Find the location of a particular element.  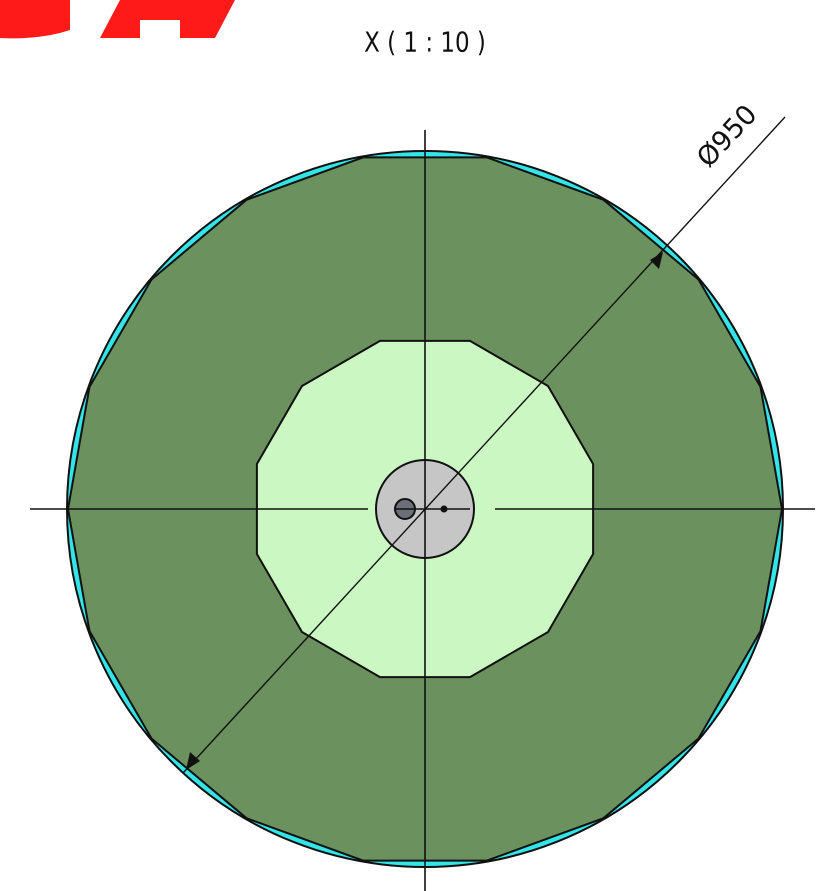

view-label: X ( 1 : 10 ) is located at coordinates (425, 43).